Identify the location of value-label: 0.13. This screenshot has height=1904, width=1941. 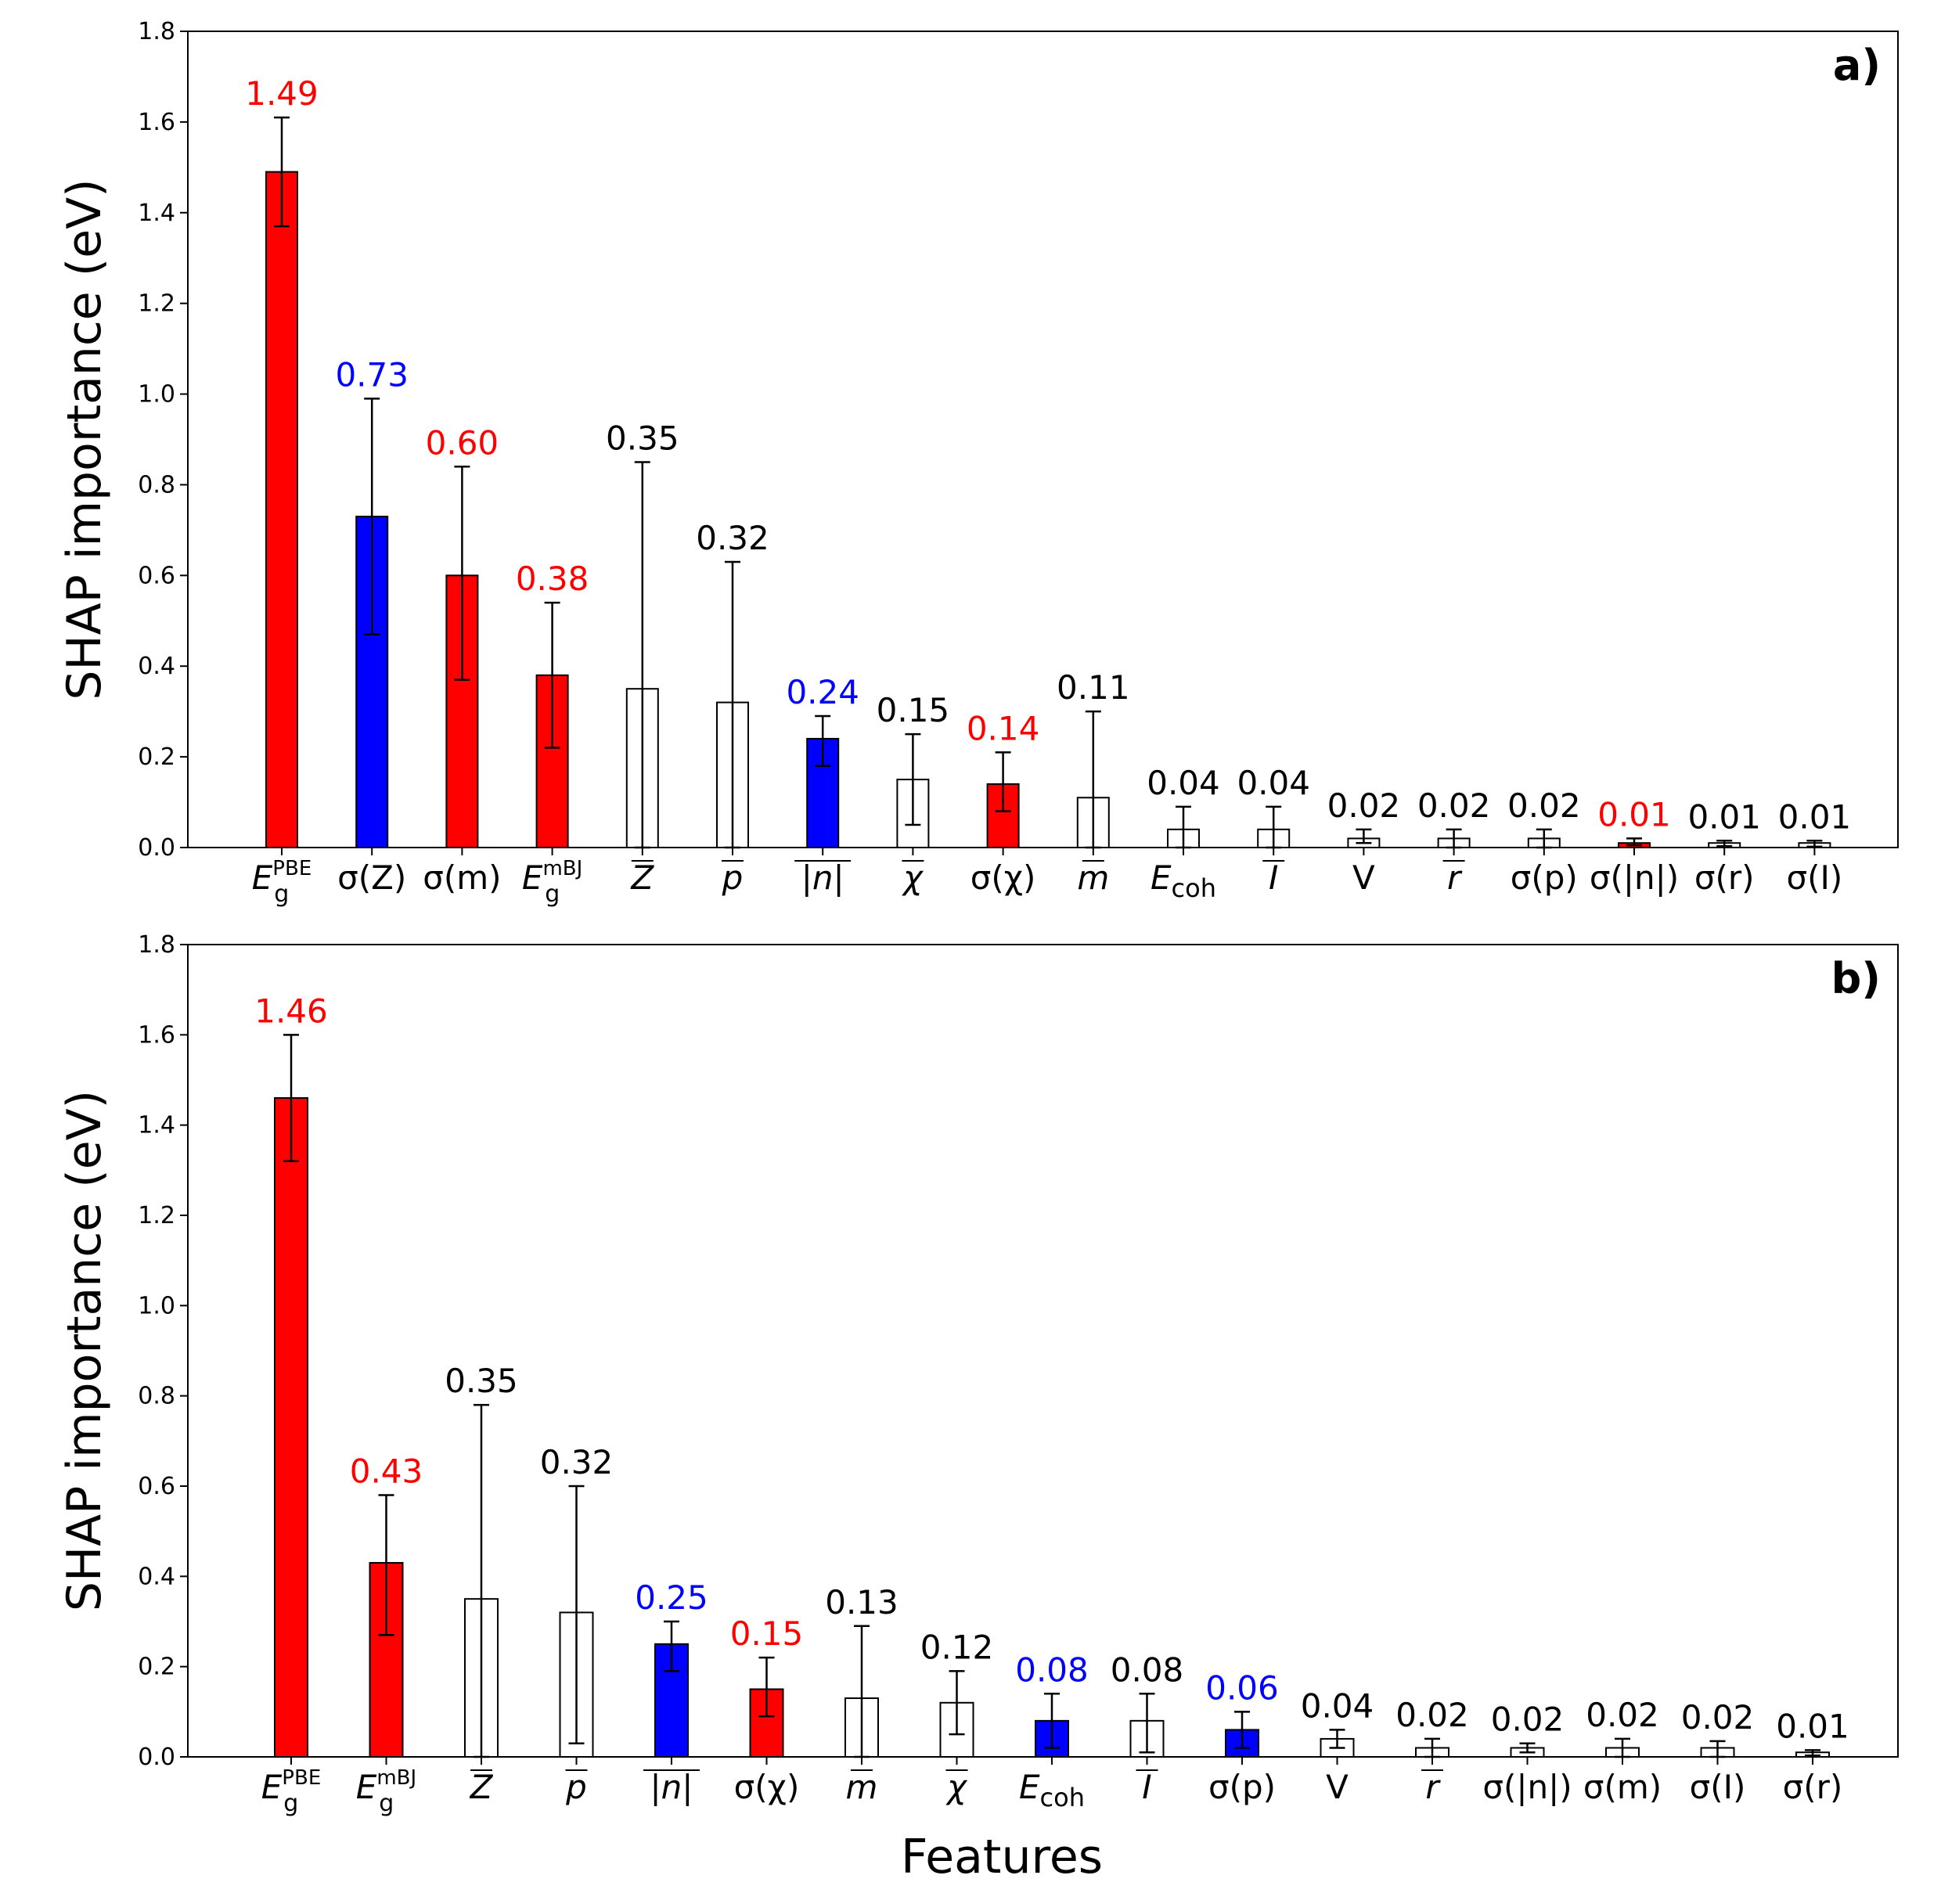
(861, 1602).